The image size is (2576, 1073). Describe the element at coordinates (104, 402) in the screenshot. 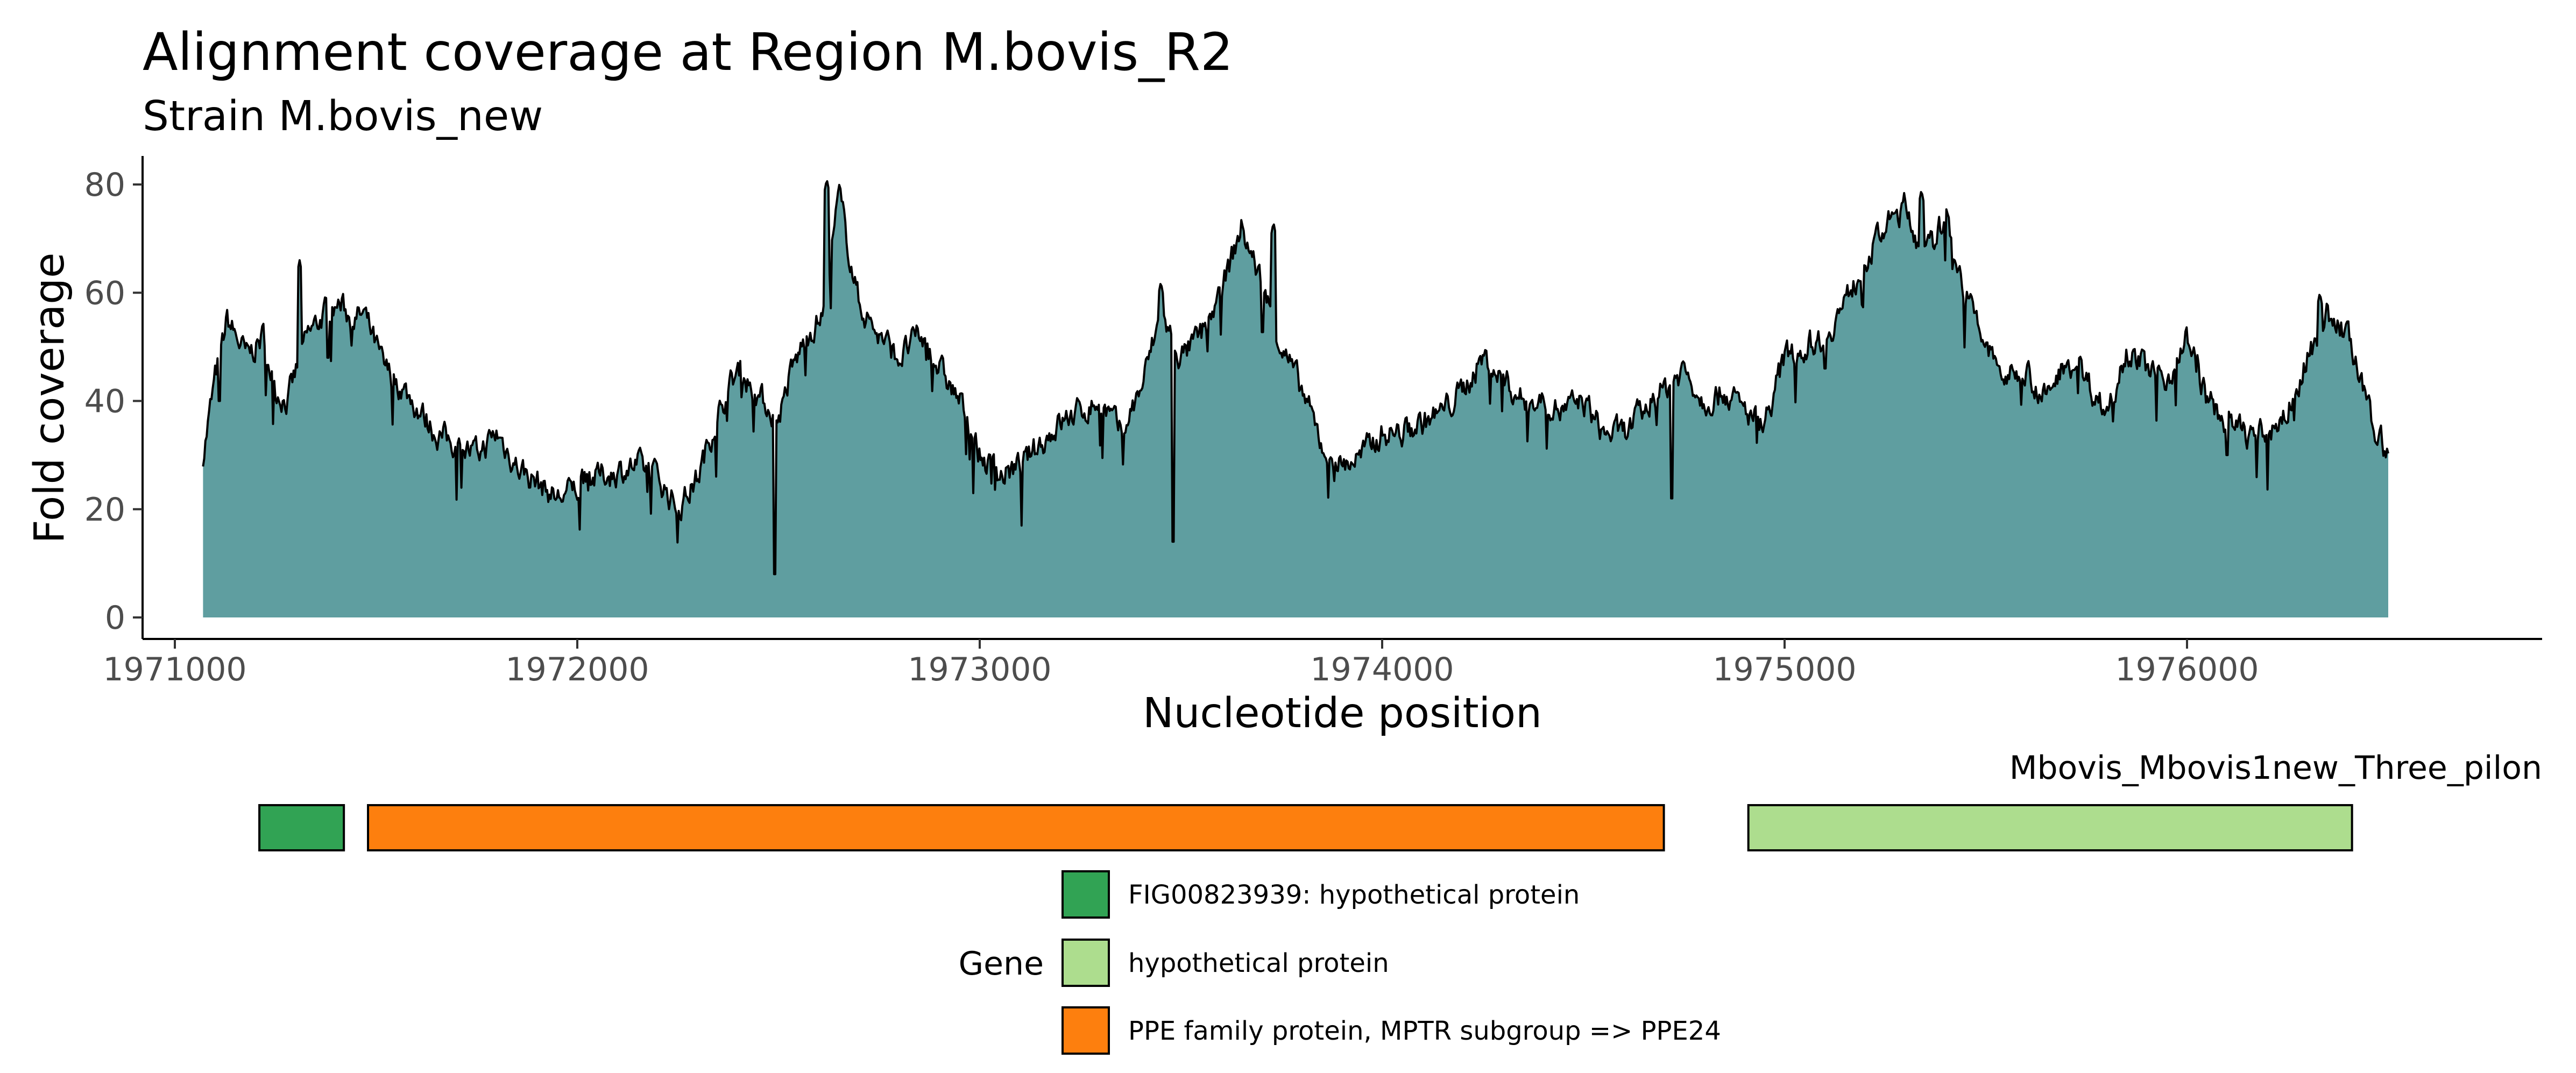

I see `y-tick-label: 40` at that location.